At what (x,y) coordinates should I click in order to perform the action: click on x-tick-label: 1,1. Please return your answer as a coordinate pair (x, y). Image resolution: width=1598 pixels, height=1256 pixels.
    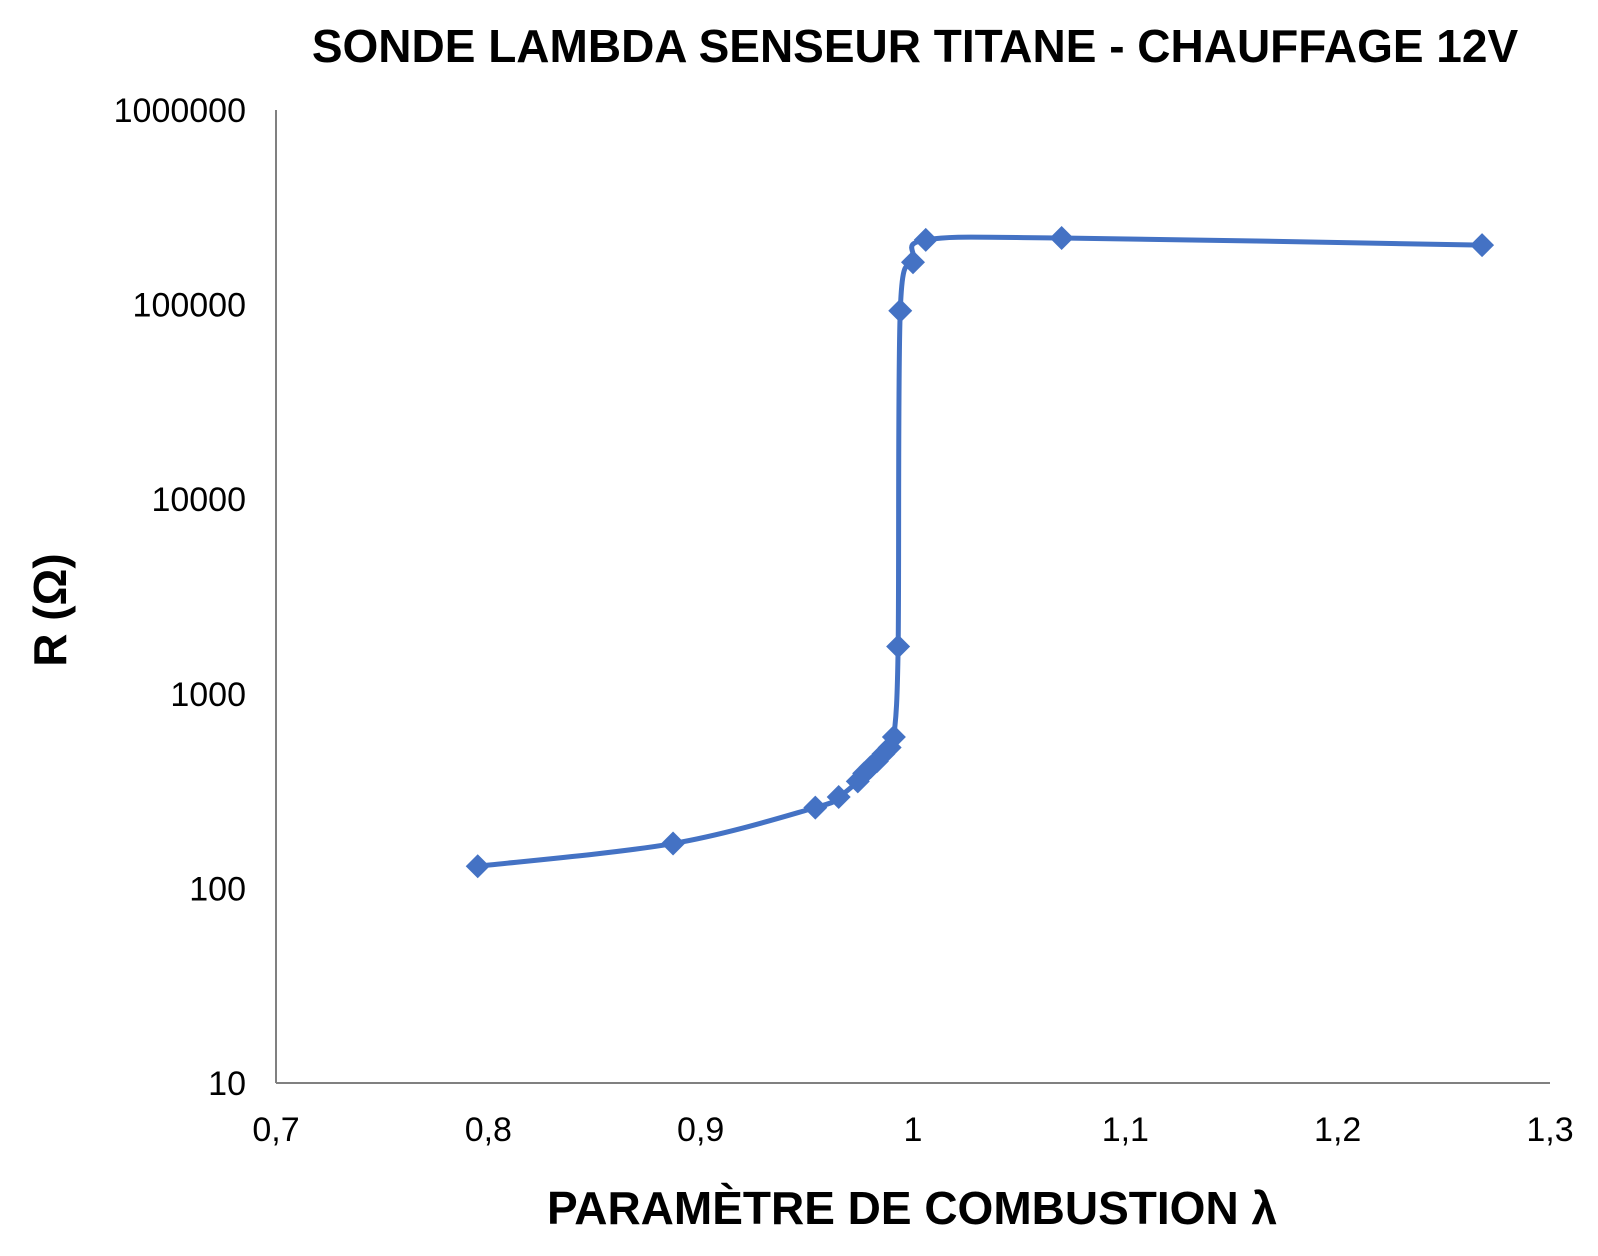
    Looking at the image, I should click on (1125, 1130).